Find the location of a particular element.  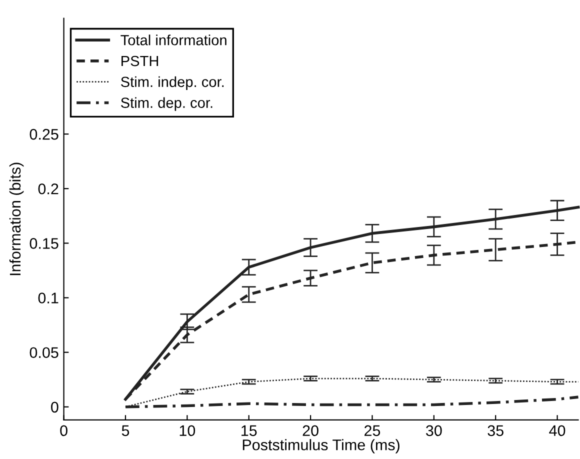

x-tick-label: 40 is located at coordinates (557, 430).